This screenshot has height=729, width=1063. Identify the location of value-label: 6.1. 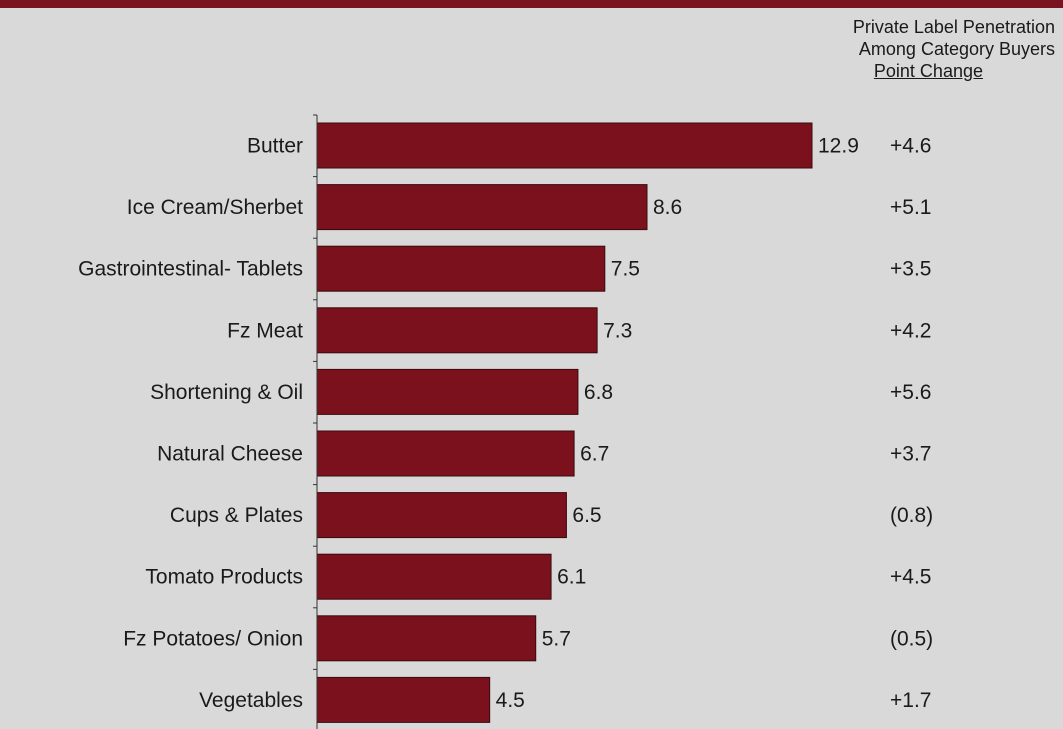
(571, 577).